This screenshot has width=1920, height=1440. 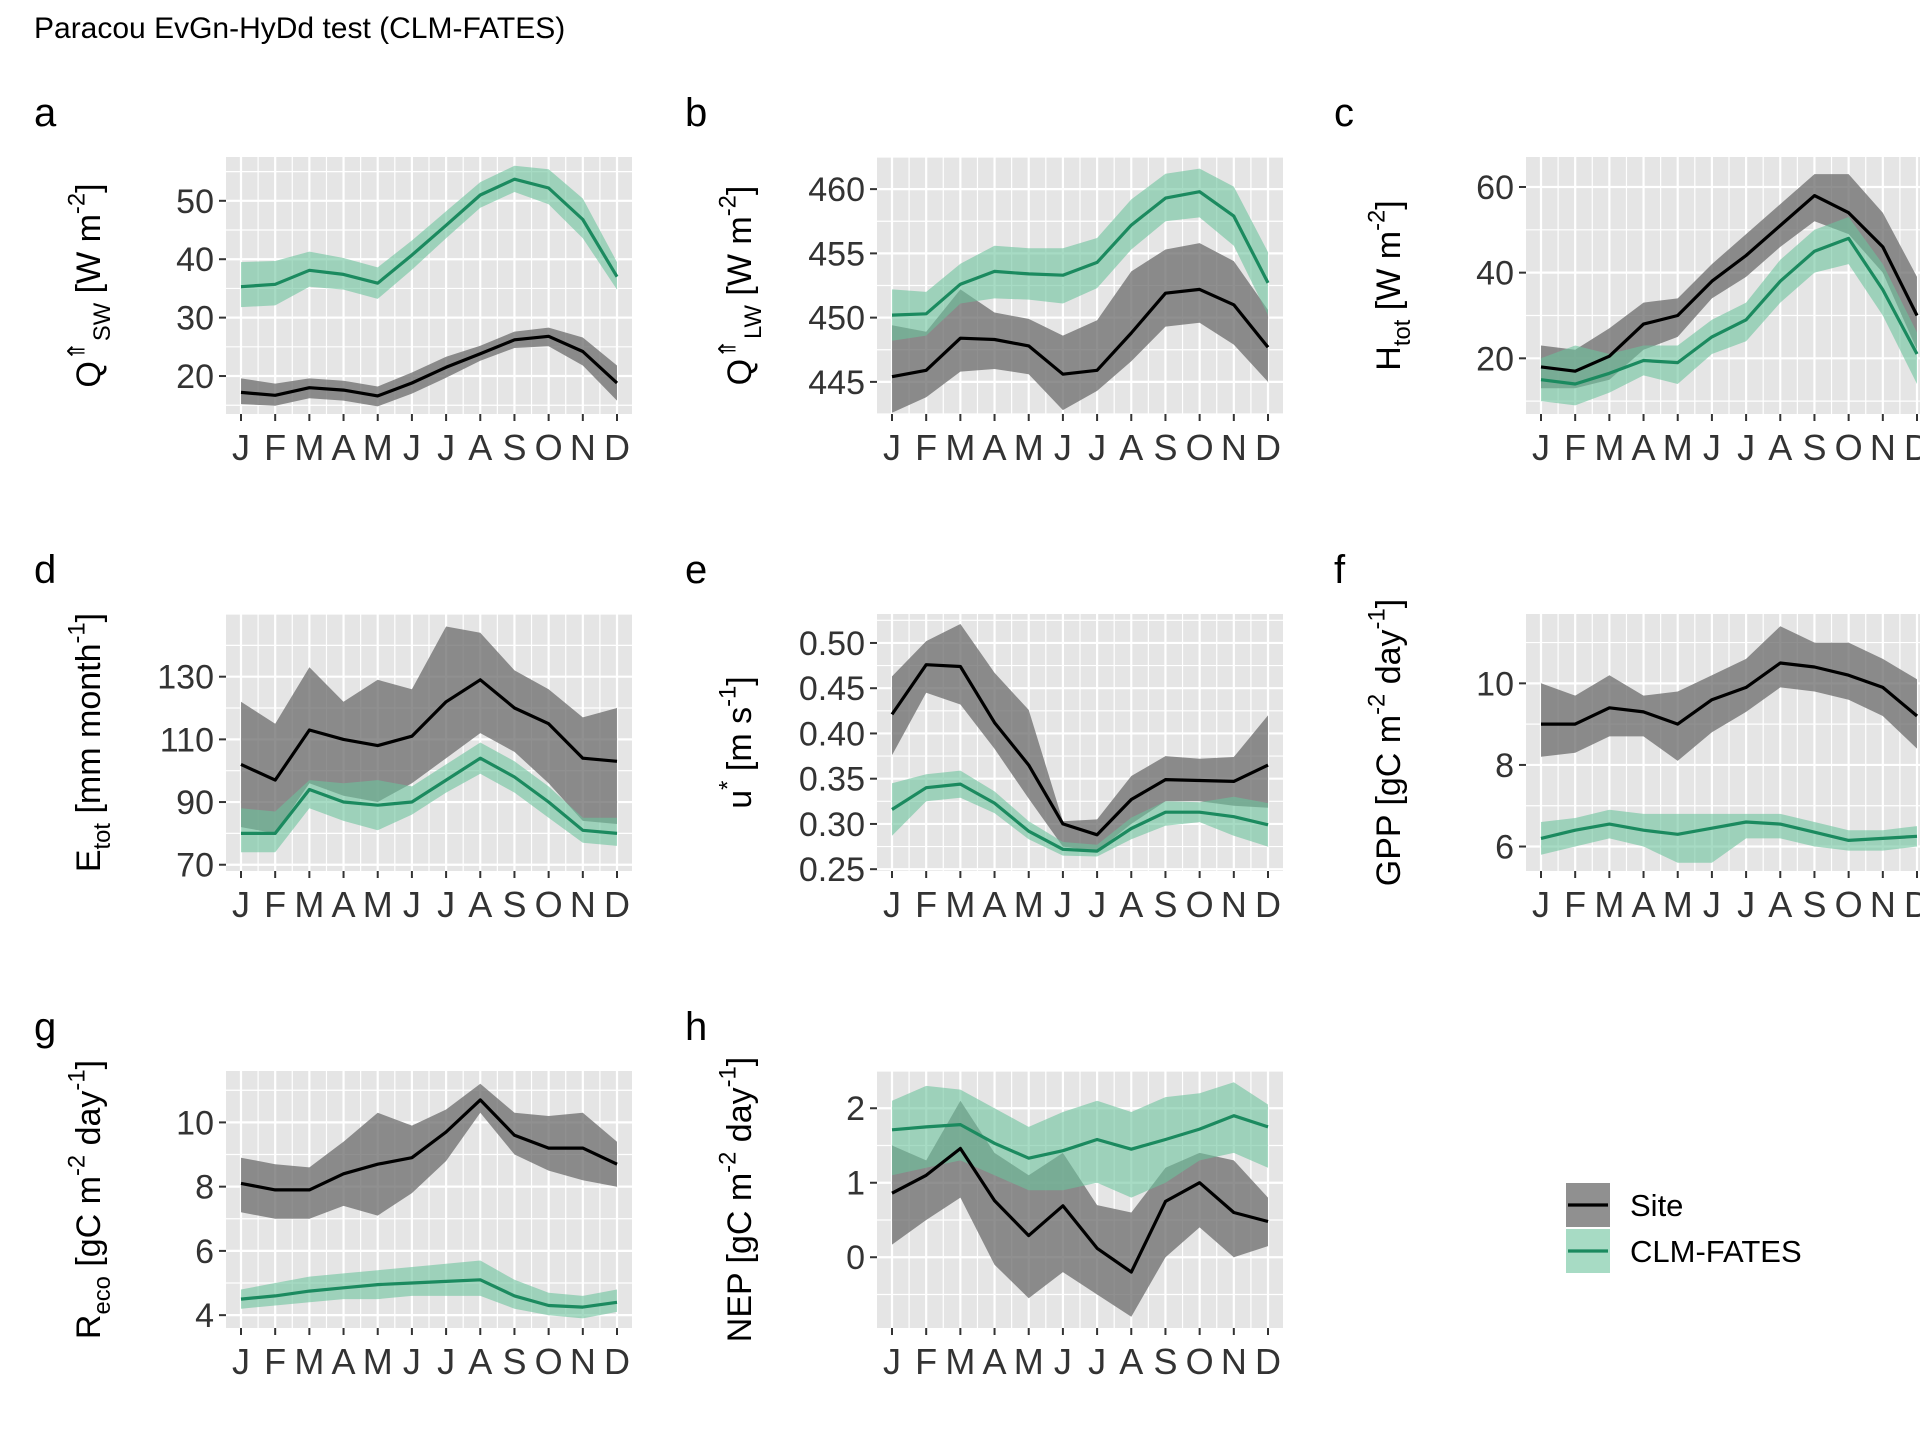 I want to click on y-axis-label: Reco [gC m-2 day-1], so click(x=90, y=1199).